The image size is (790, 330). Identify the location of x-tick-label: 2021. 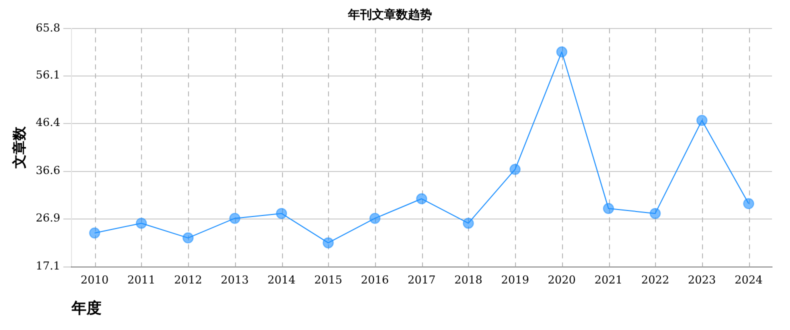
(608, 279).